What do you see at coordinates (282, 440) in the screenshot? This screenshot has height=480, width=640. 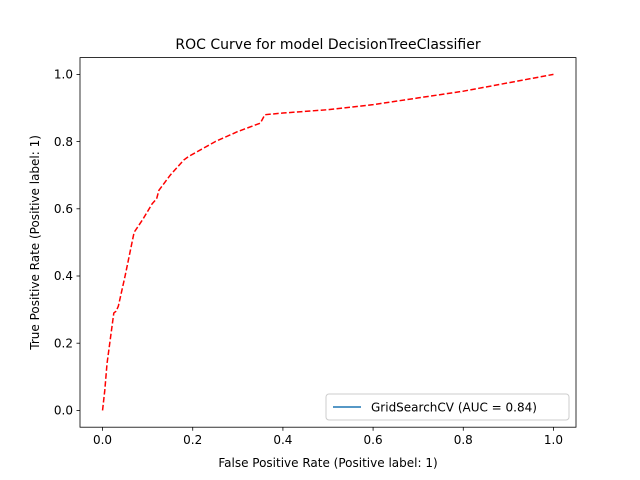 I see `x-tick-label: 0.4` at bounding box center [282, 440].